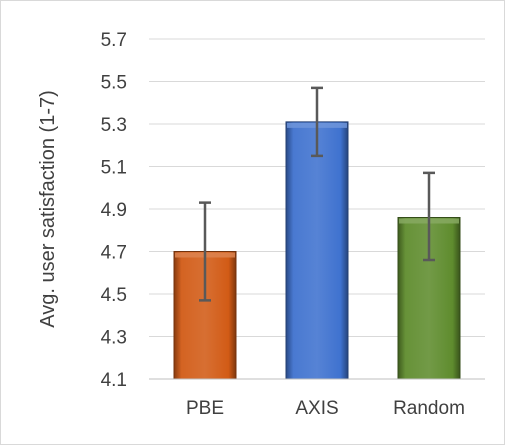  I want to click on y-tick-label: 4.5, so click(114, 295).